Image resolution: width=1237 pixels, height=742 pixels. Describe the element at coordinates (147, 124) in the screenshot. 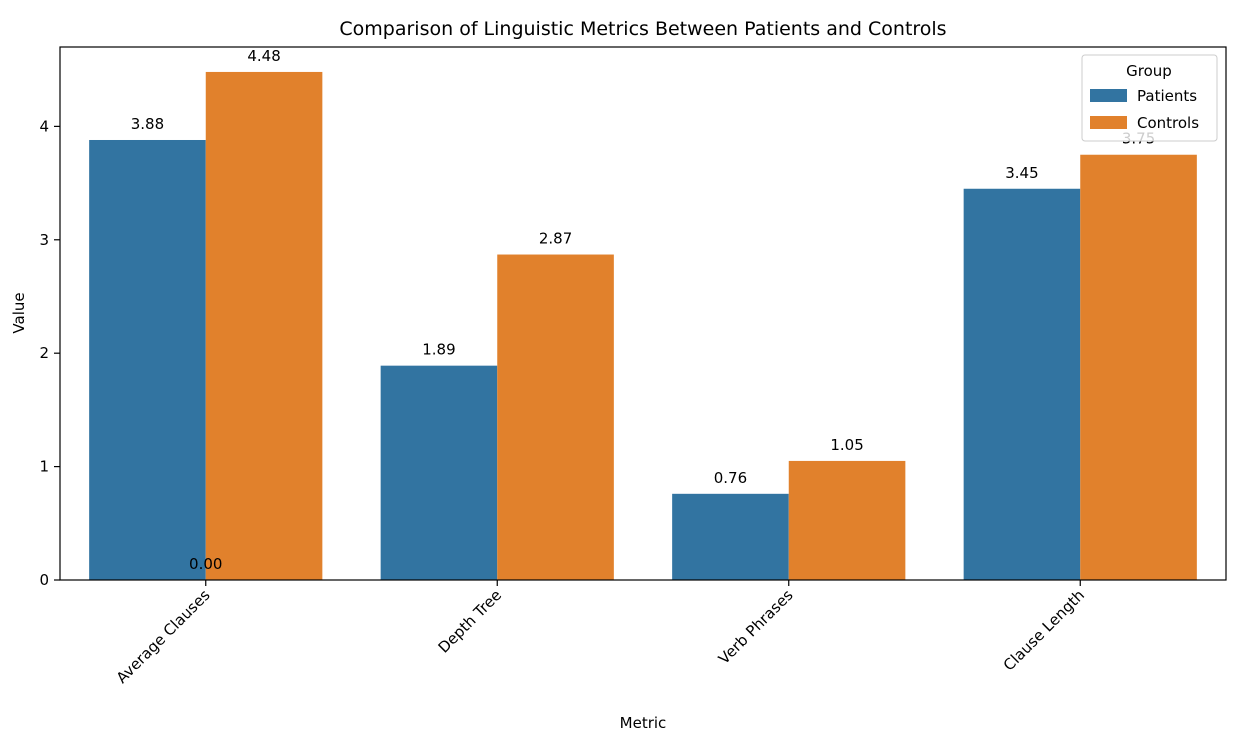

I see `bar-value-label: 3.88` at that location.